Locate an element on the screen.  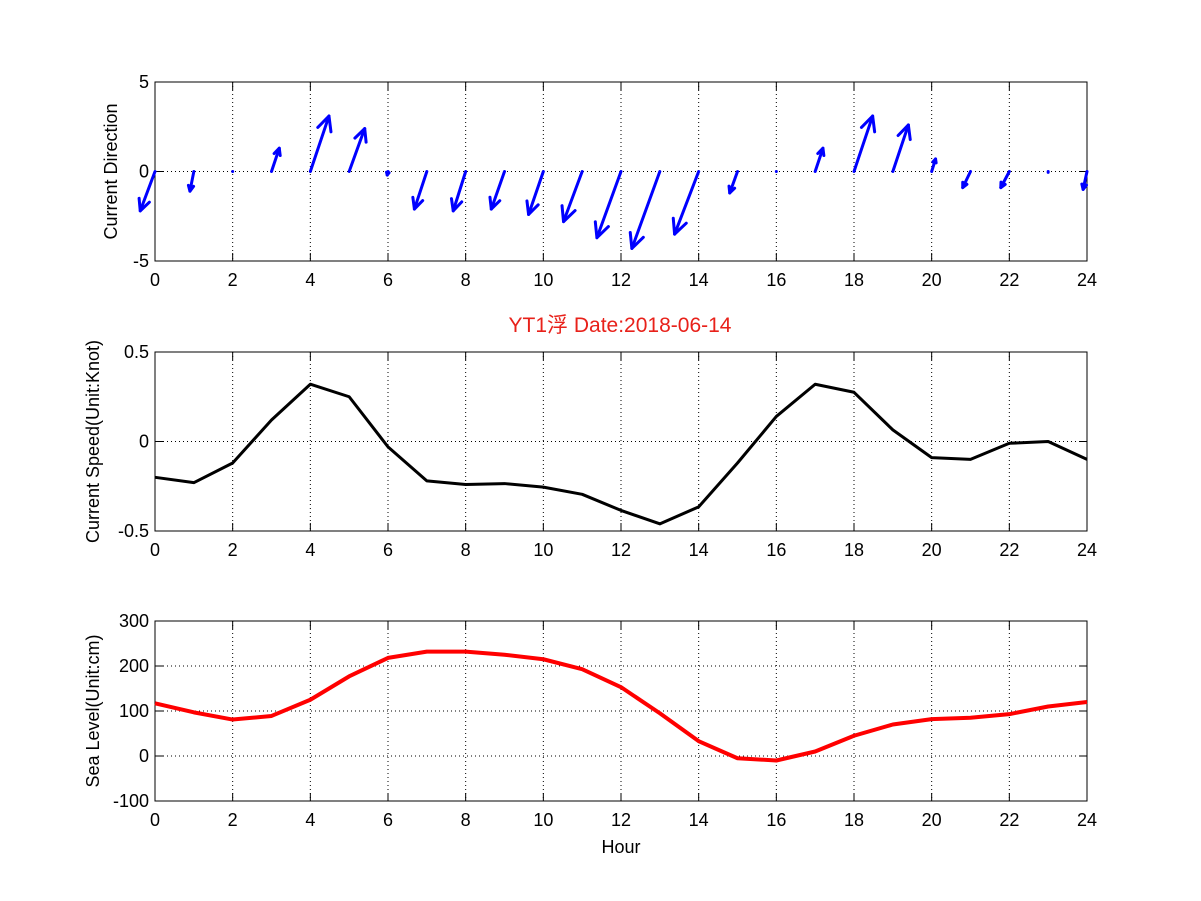
sea-level-ytick-label: 200 is located at coordinates (134, 666).